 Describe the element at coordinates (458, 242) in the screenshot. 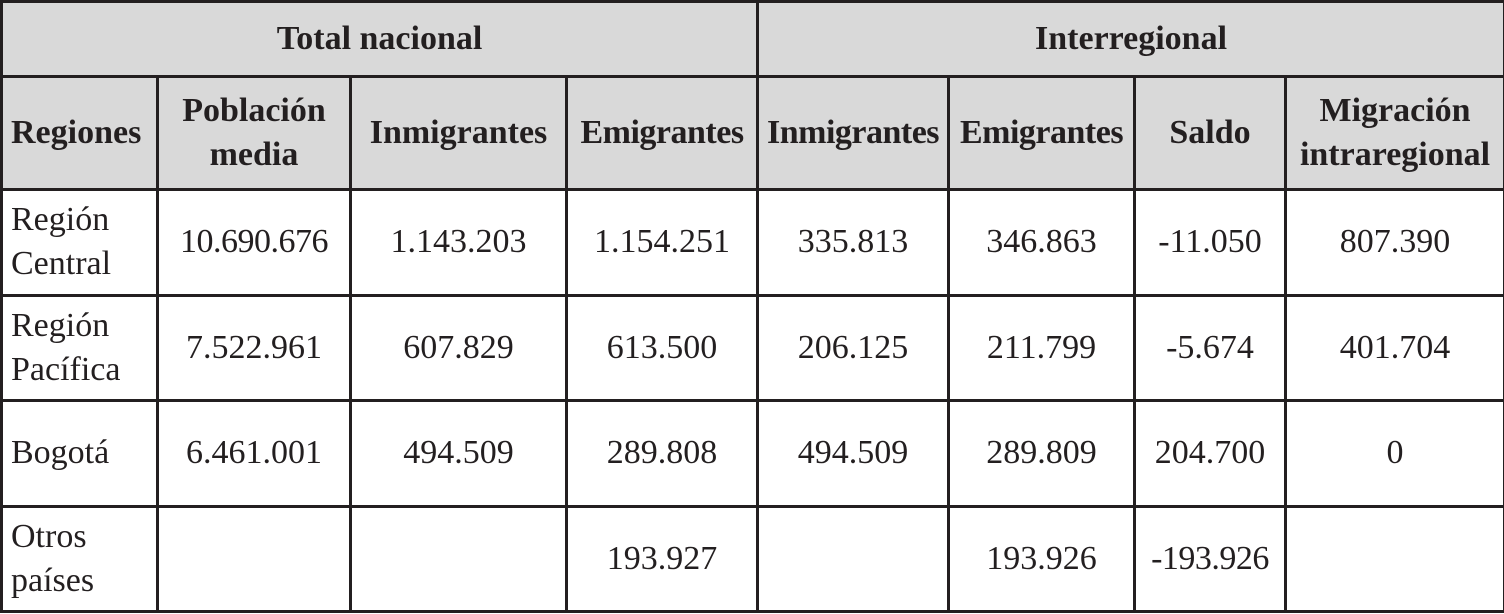

I see `cell-inmigrantes-total: 1.143.203` at that location.